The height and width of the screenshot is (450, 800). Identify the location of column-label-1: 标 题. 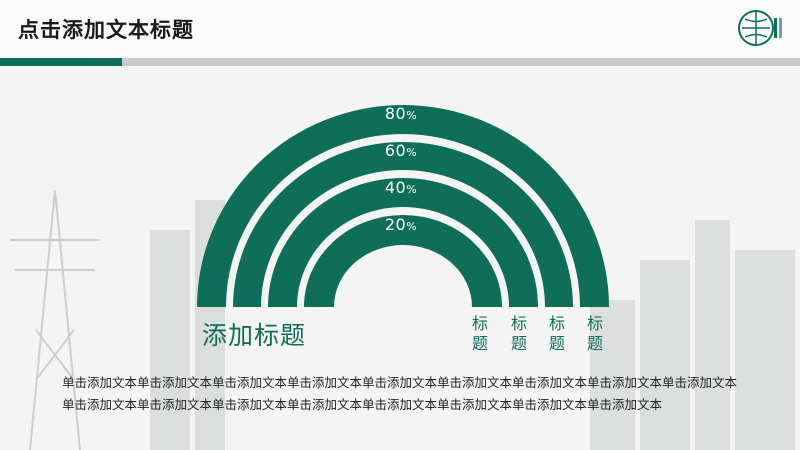
(479, 333).